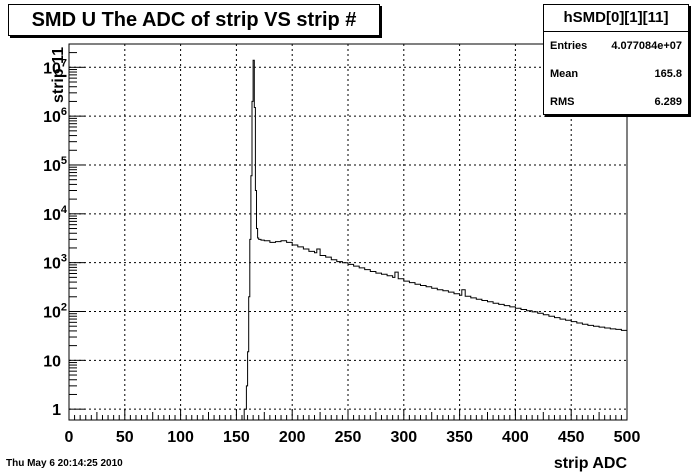  Describe the element at coordinates (69, 437) in the screenshot. I see `x-tick-label: 0` at that location.